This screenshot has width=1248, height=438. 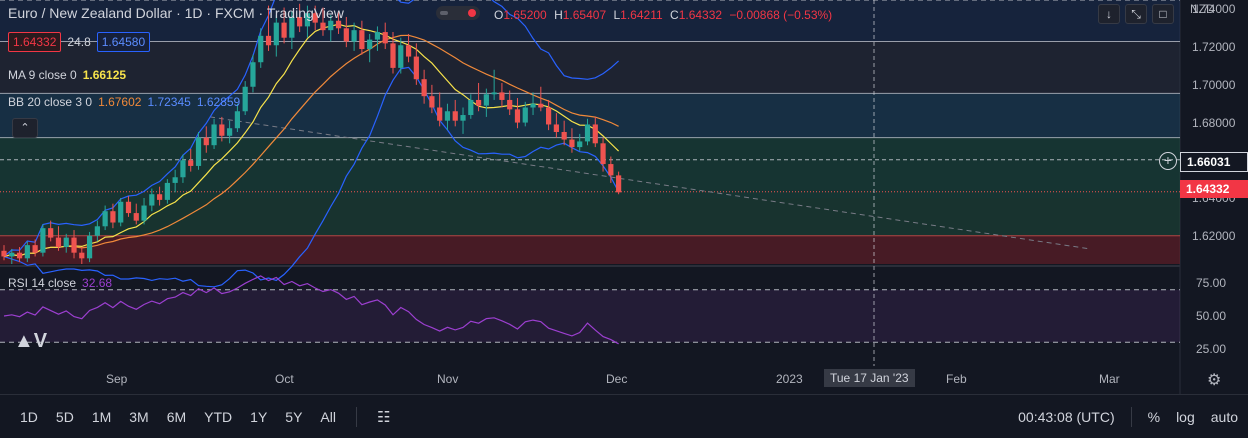 What do you see at coordinates (1109, 14) in the screenshot?
I see `download-button: ↓` at bounding box center [1109, 14].